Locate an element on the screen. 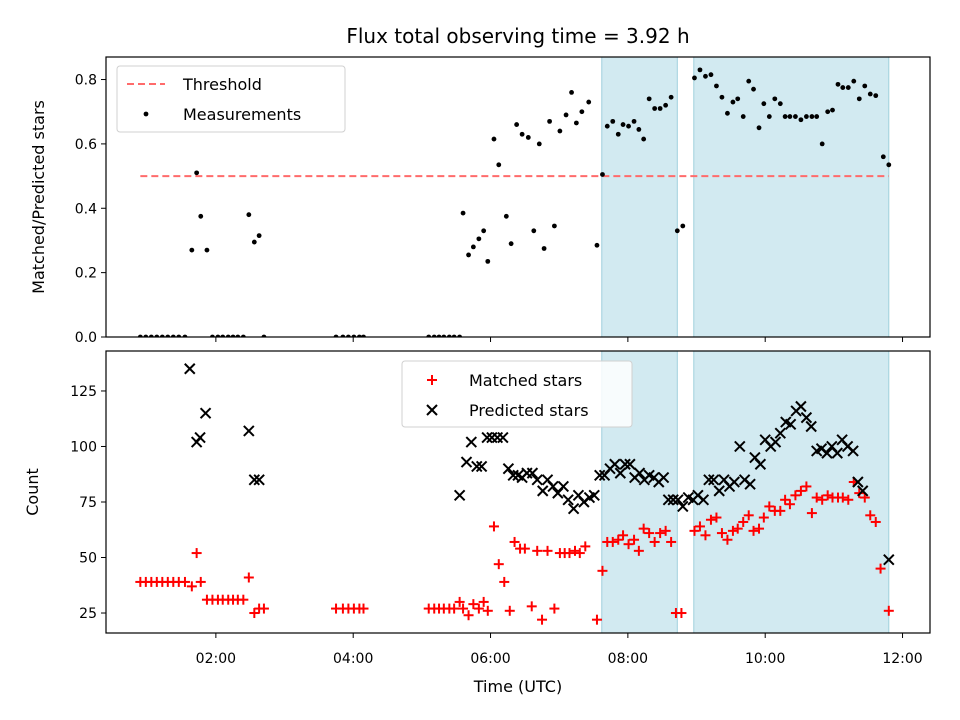 Image resolution: width=960 pixels, height=720 pixels. x-tick-label: 02:00 is located at coordinates (216, 659).